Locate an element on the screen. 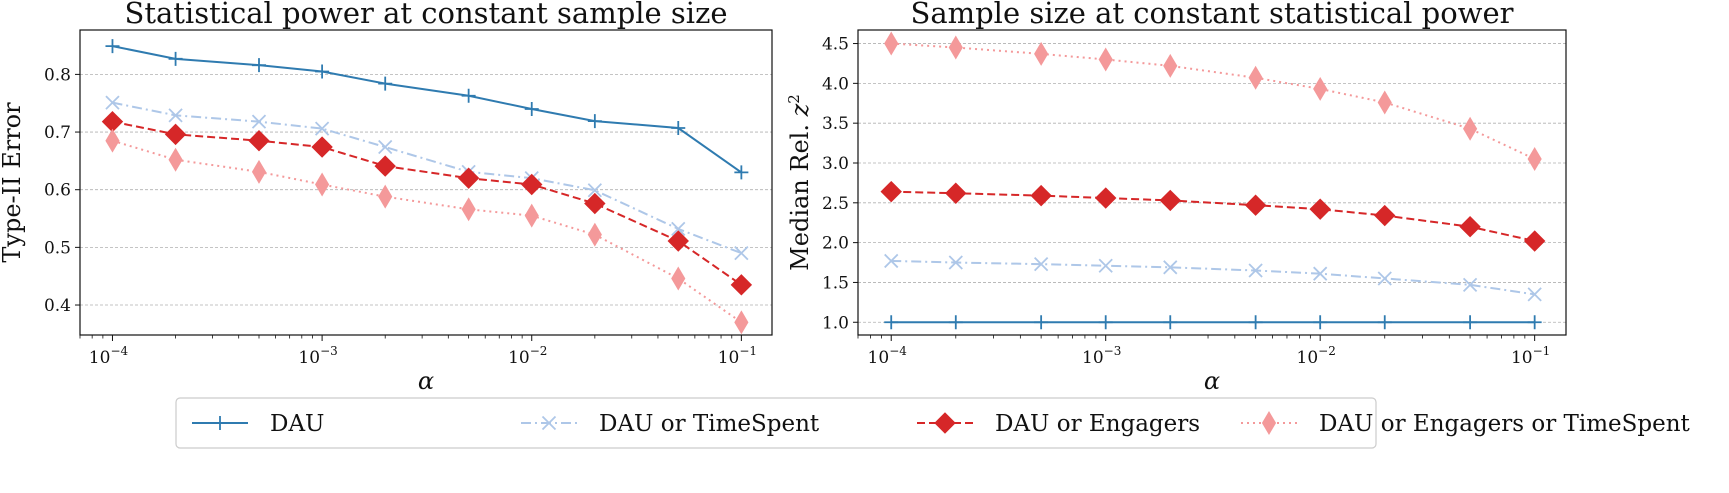 The height and width of the screenshot is (493, 1729). y-tick-label: 4.5 is located at coordinates (835, 45).